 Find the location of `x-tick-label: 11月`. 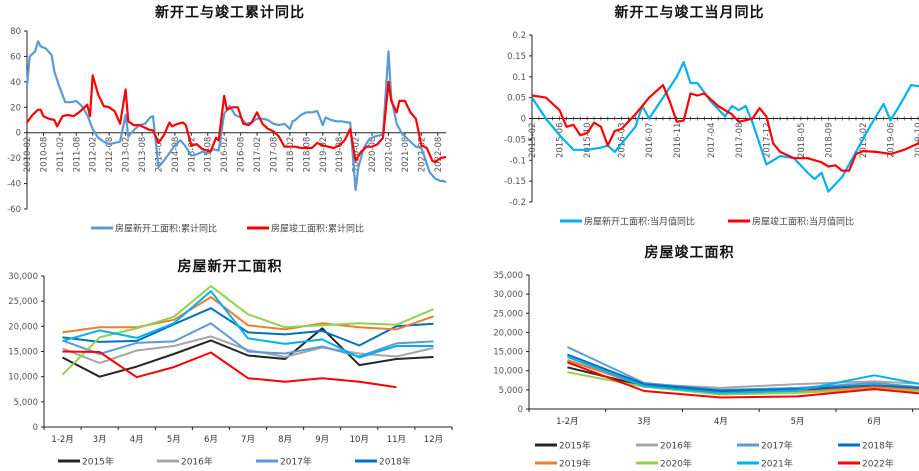

x-tick-label: 11月 is located at coordinates (396, 440).